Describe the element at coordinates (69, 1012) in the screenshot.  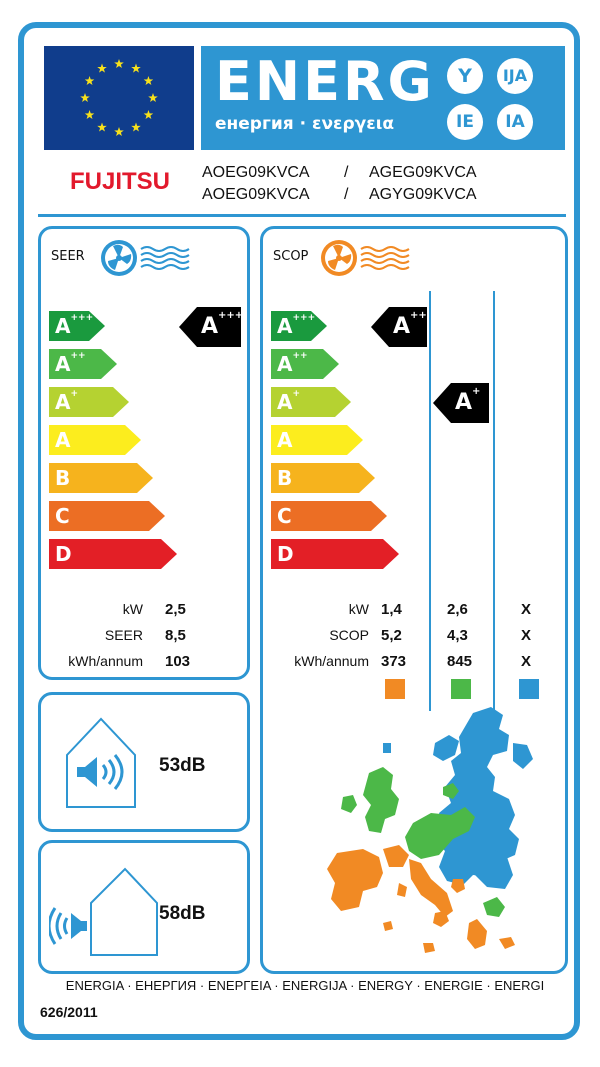
I see `regulation-number: 626/2011` at that location.